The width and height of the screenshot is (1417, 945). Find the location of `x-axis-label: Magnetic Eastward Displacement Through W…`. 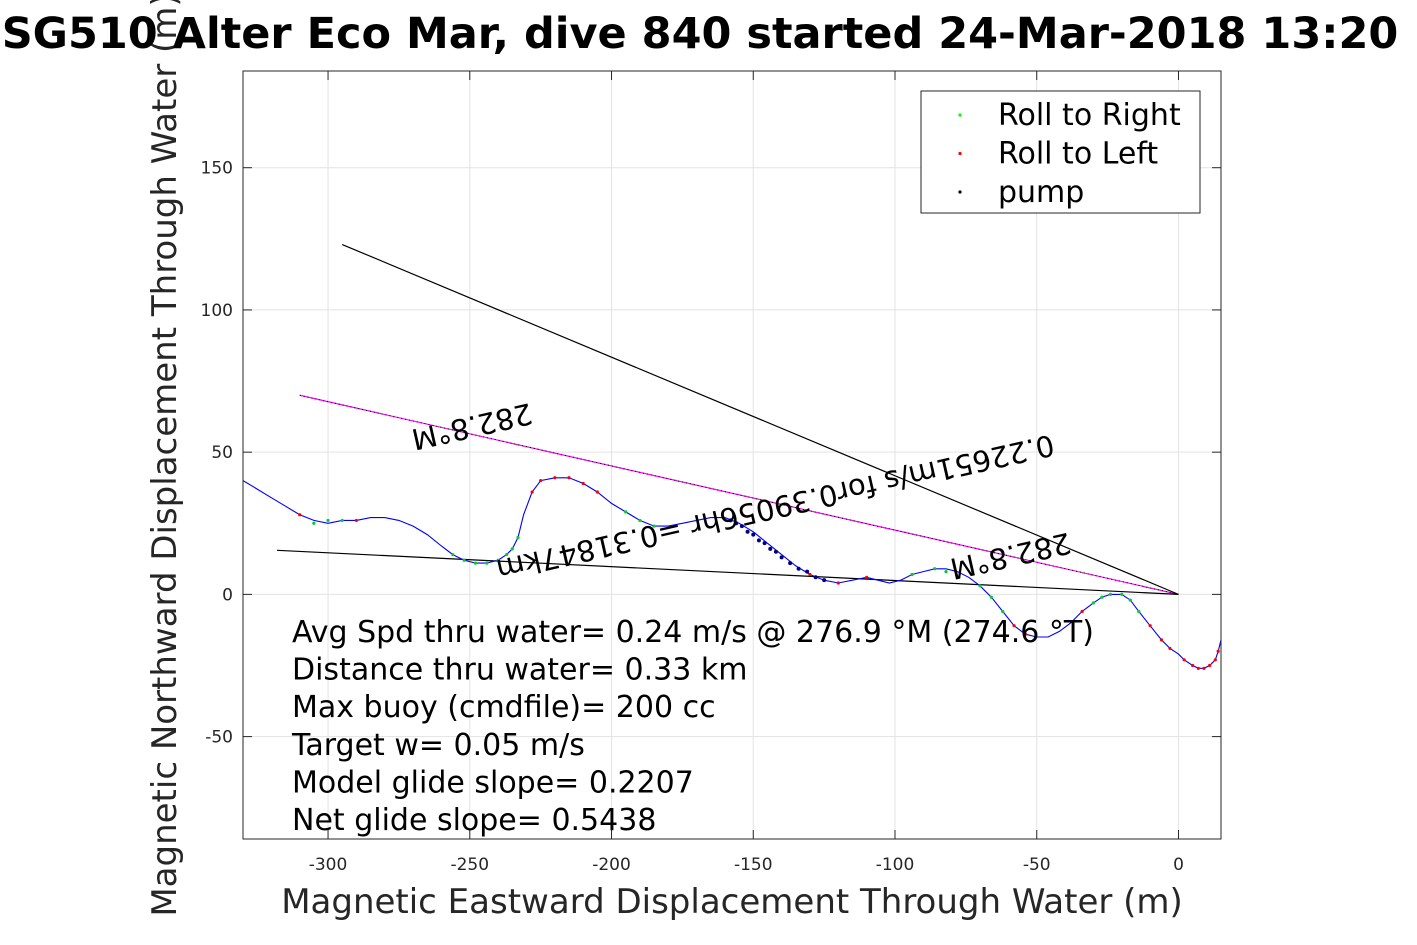

x-axis-label: Magnetic Eastward Displacement Through W… is located at coordinates (732, 902).